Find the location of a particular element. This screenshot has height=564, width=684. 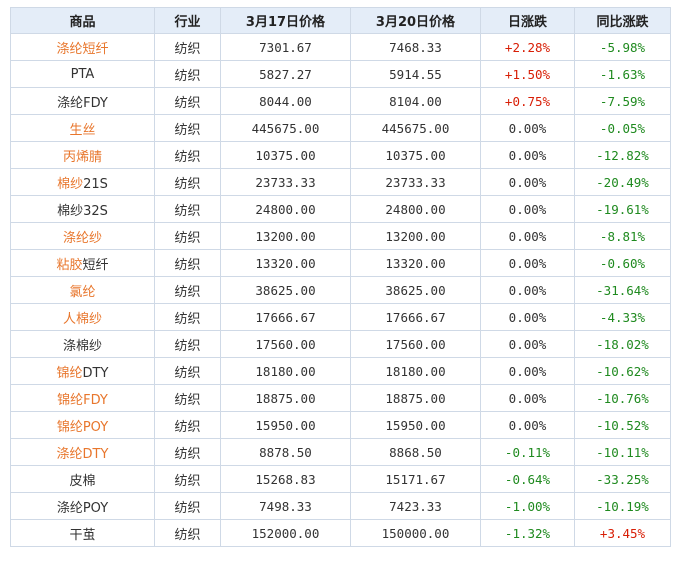

header-industry: 行业 is located at coordinates (188, 21).